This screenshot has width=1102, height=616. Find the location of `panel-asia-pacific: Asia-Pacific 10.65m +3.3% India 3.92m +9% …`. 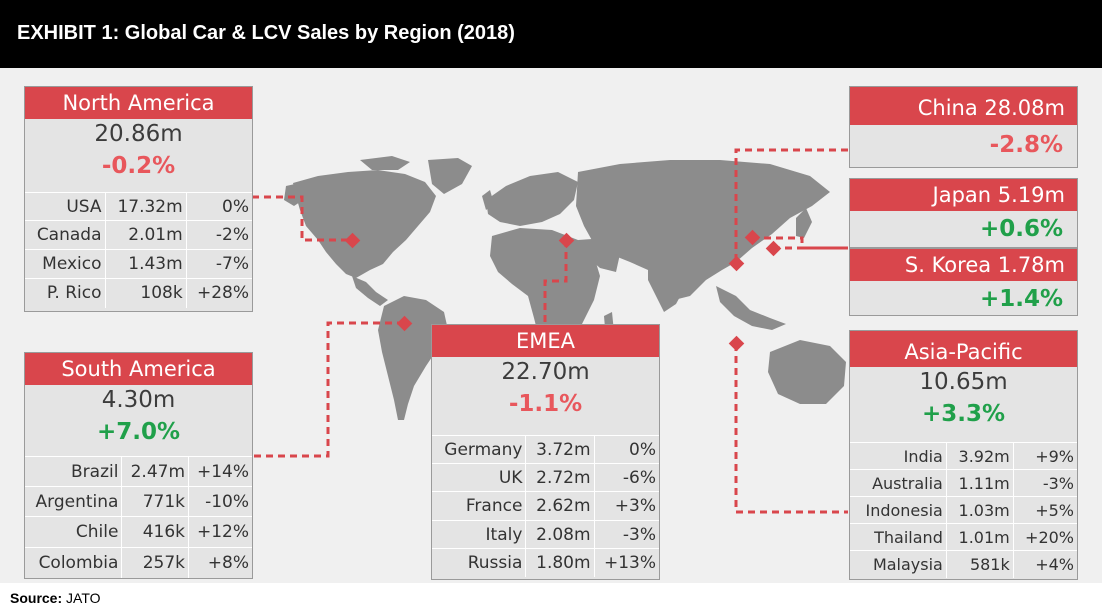

panel-asia-pacific: Asia-Pacific 10.65m +3.3% India 3.92m +9% … is located at coordinates (963, 455).